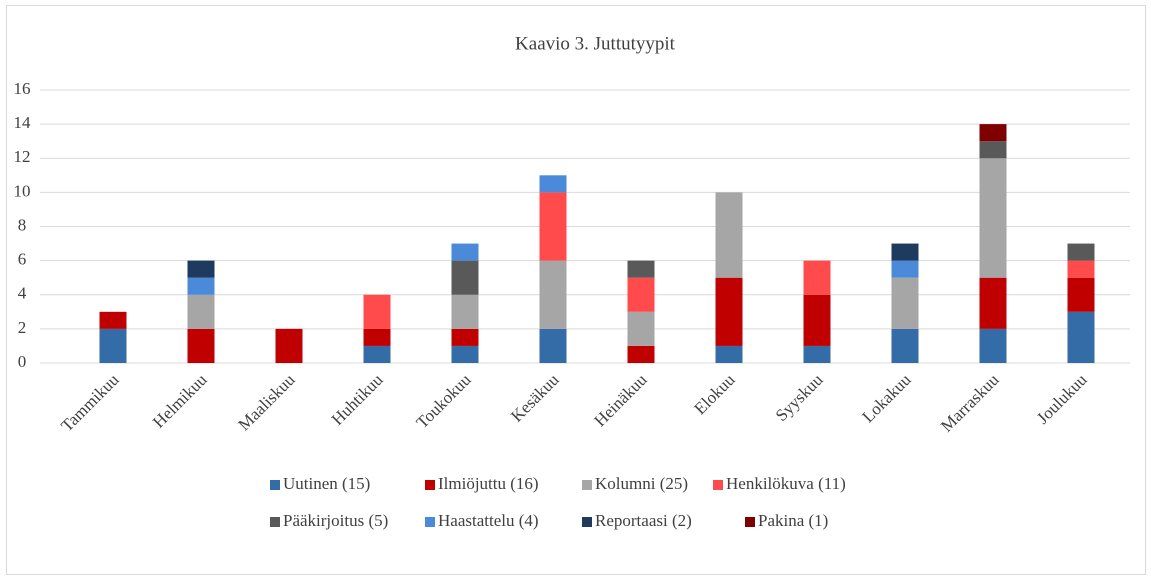  What do you see at coordinates (488, 483) in the screenshot?
I see `legend-label: Ilmiöjuttu (16)` at bounding box center [488, 483].